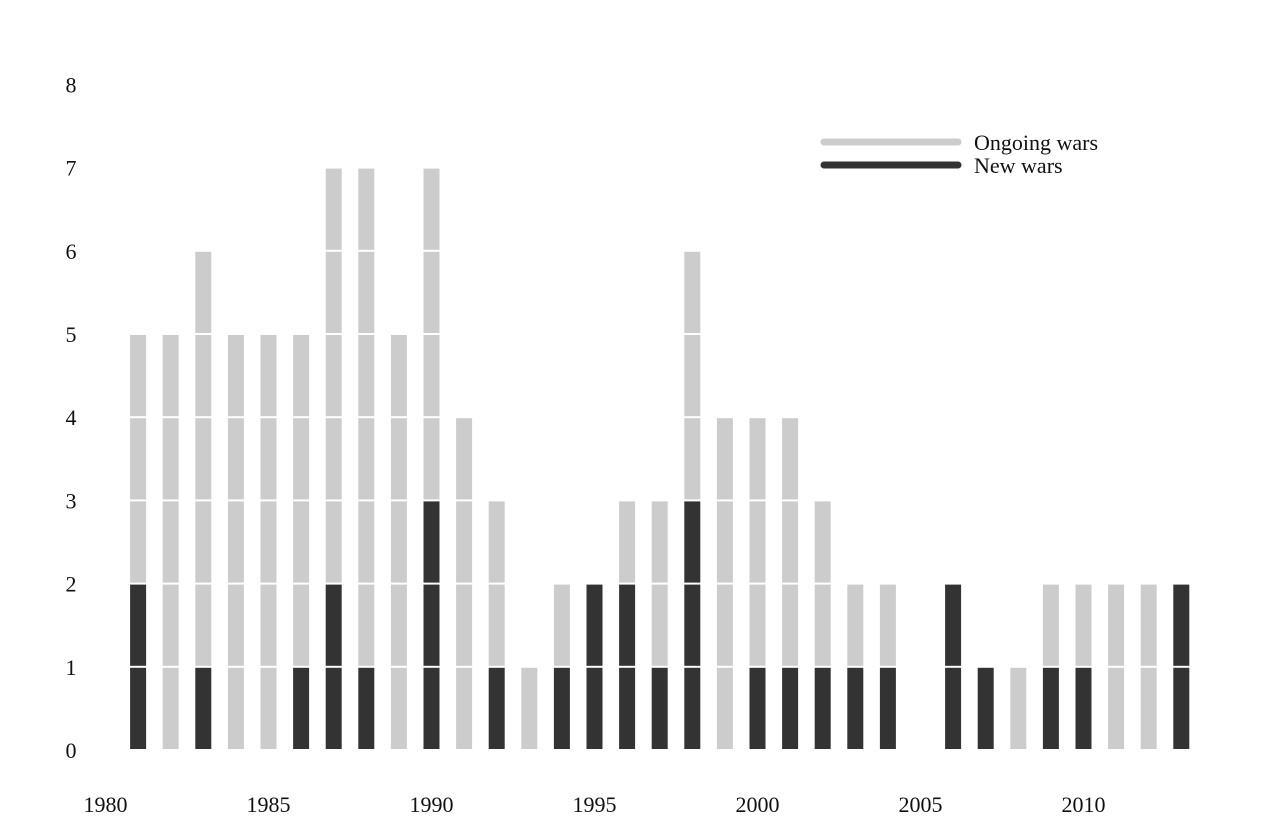 The width and height of the screenshot is (1280, 835). I want to click on legend: Ongoing wars New wars, so click(959, 154).